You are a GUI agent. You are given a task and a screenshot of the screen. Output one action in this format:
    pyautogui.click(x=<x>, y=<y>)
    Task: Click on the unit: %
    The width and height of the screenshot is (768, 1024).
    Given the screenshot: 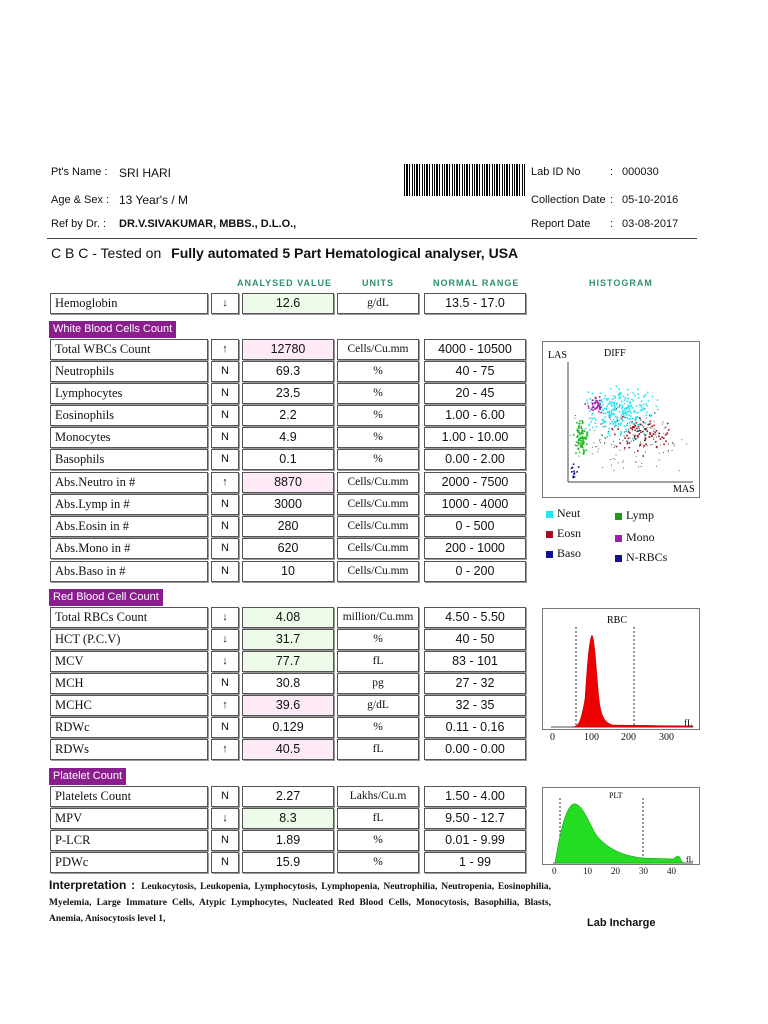 What is the action you would take?
    pyautogui.click(x=378, y=862)
    